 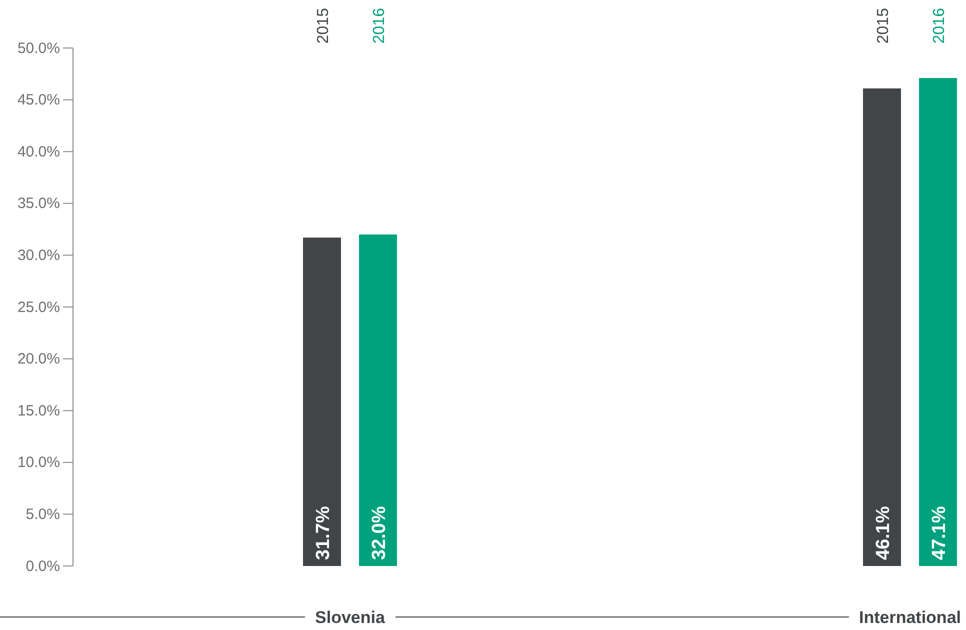 I want to click on data-label: 46.1%, so click(x=883, y=533).